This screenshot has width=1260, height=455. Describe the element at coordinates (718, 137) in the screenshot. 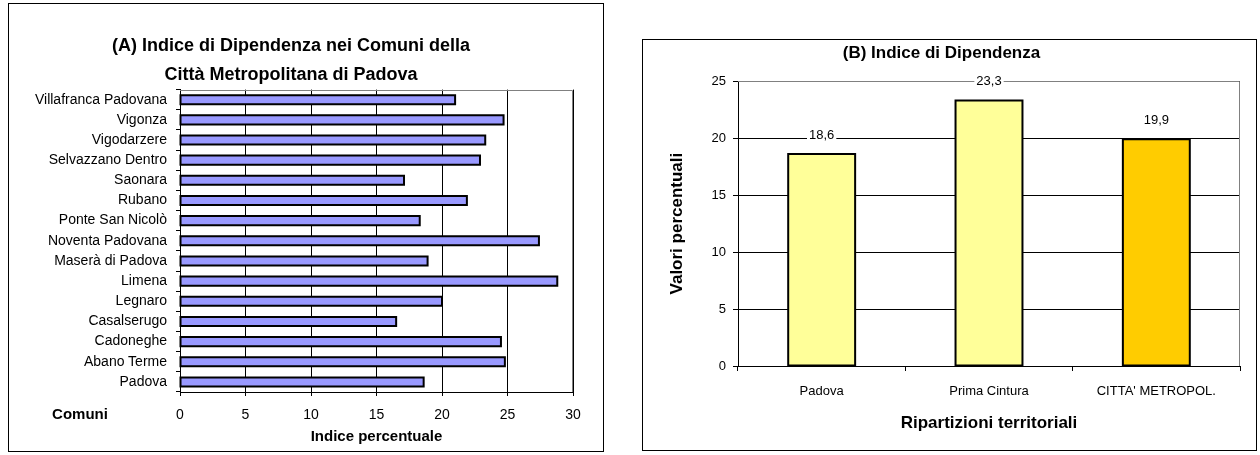

I see `y-tick-label: 20` at that location.